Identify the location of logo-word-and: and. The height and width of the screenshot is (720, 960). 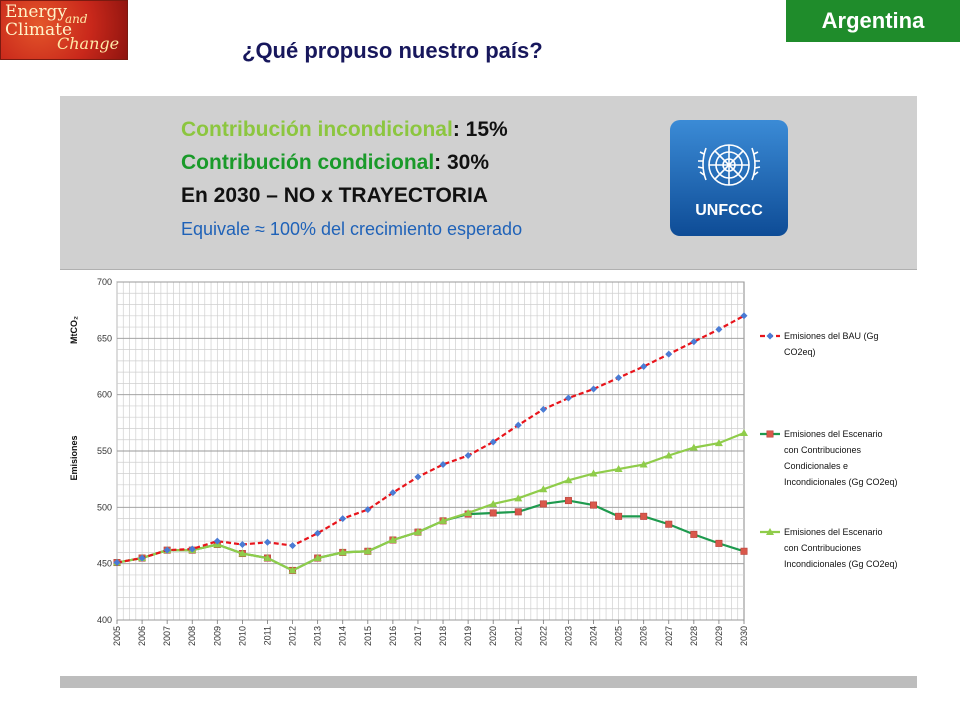
(76, 19).